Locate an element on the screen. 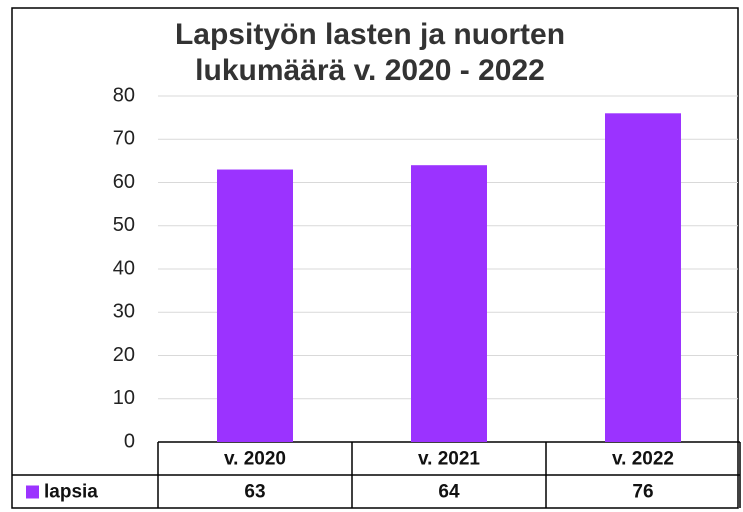 The width and height of the screenshot is (743, 512). x-tick-label: v. 2021 is located at coordinates (449, 459).